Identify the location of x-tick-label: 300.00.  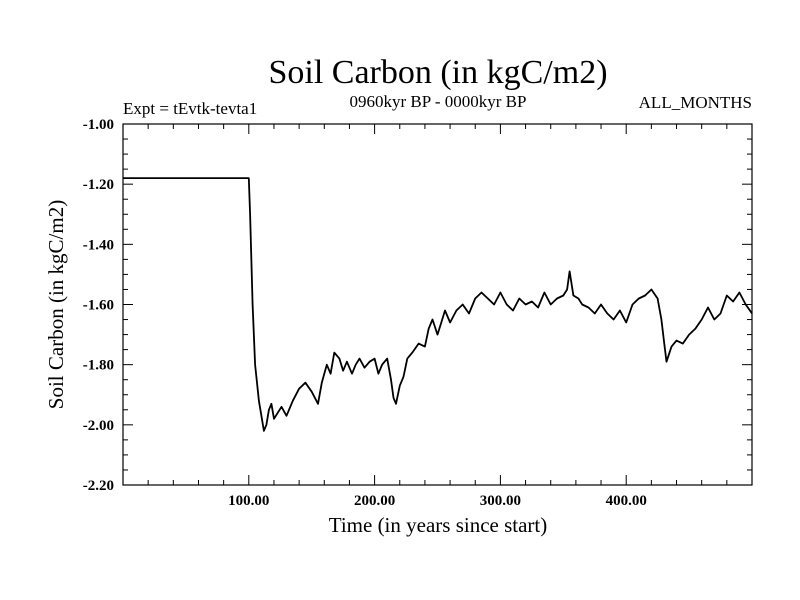
(500, 501).